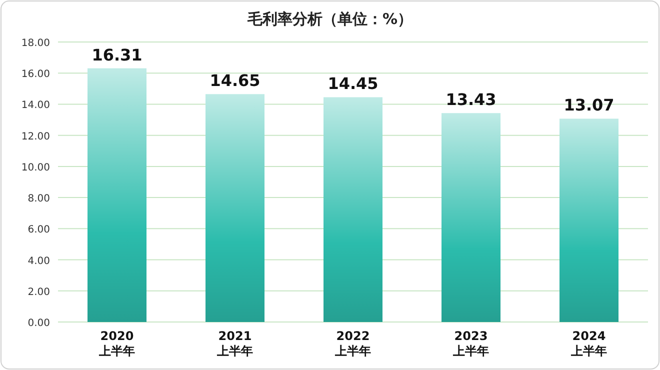 The width and height of the screenshot is (660, 370). I want to click on y-tick-label: 10.00, so click(35, 168).